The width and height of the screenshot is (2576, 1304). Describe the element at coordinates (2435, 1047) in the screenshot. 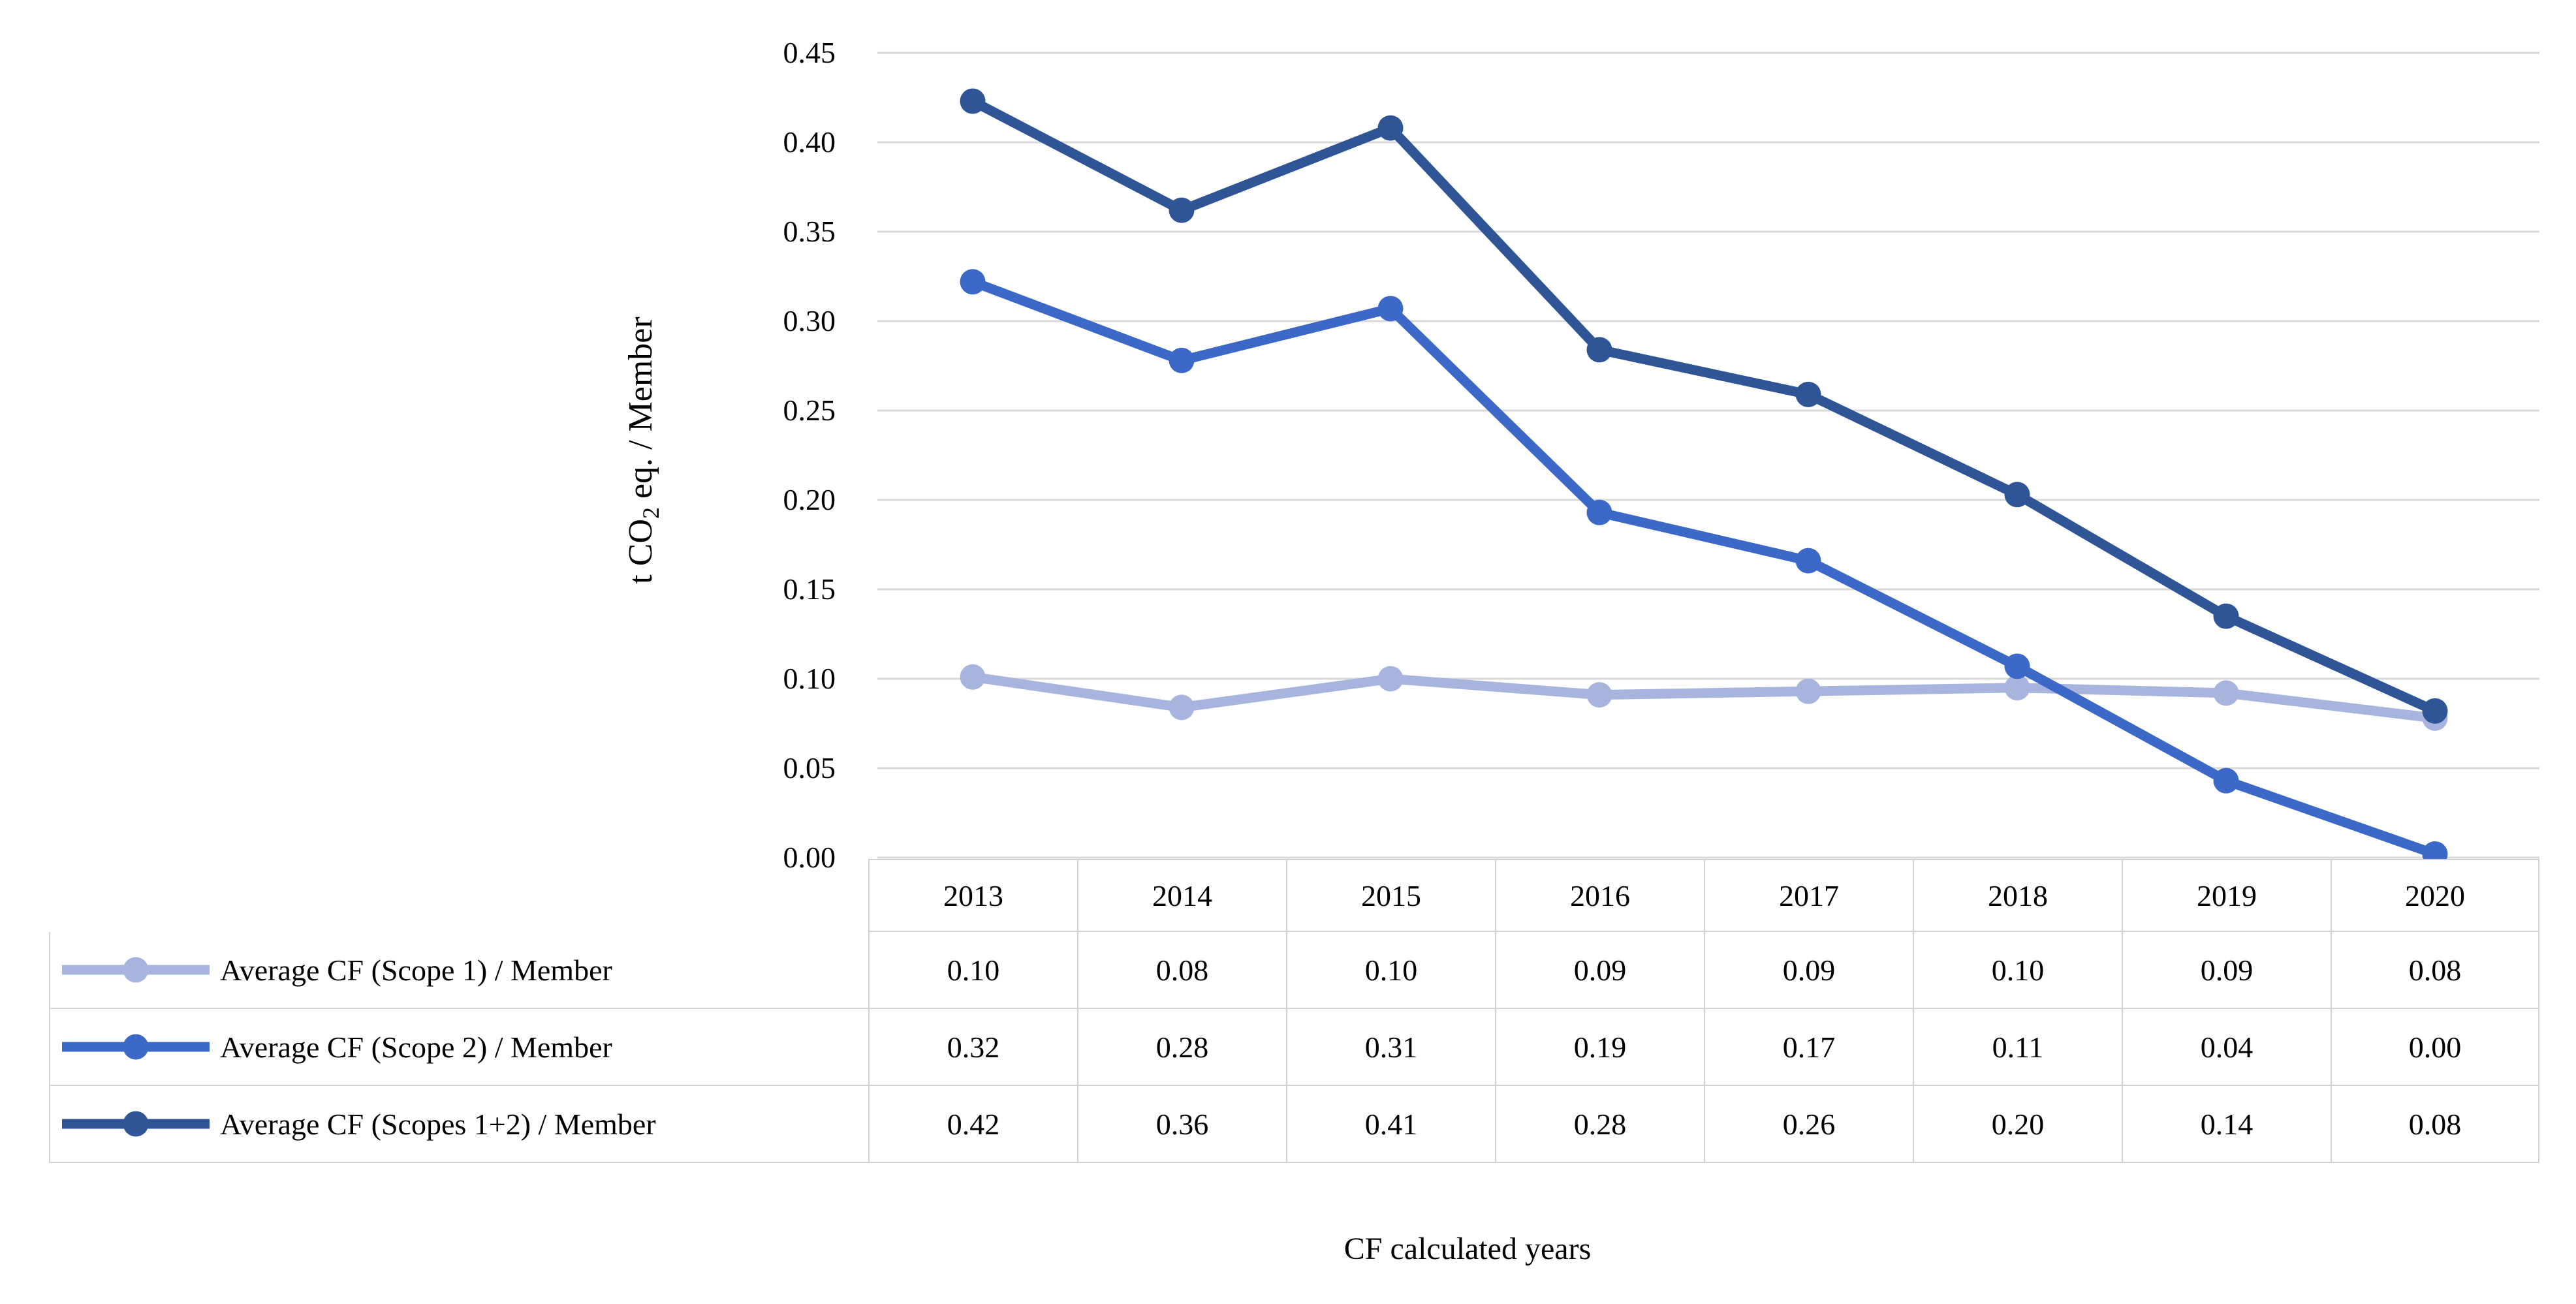

I see `value-cell-series-2: 0.00` at that location.